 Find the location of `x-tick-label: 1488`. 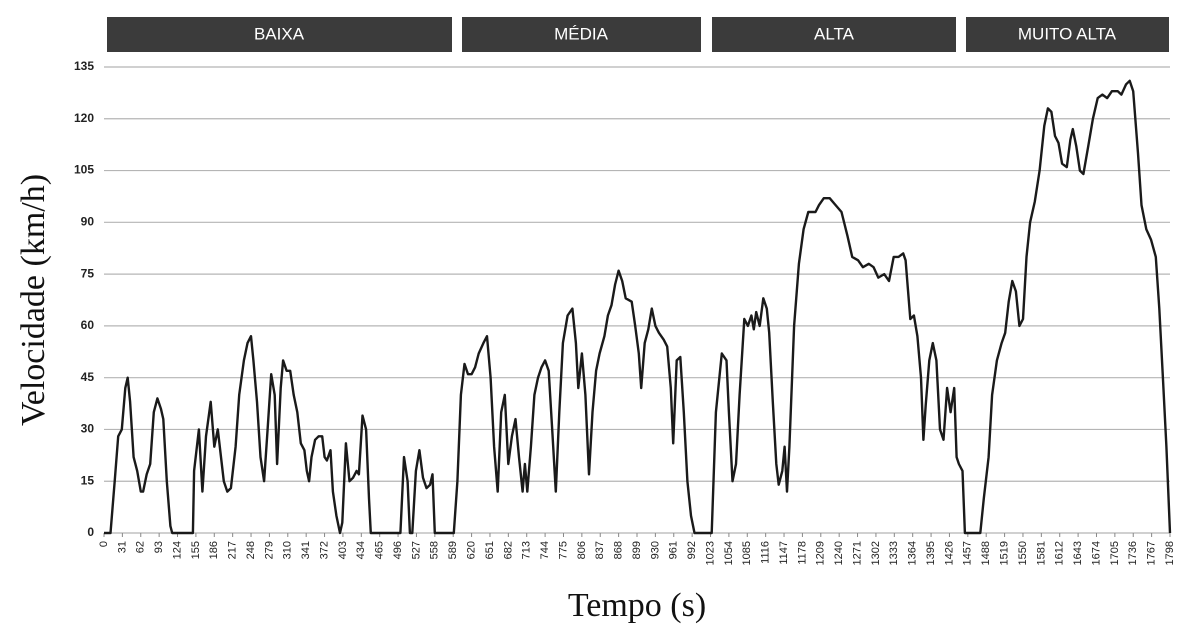

x-tick-label: 1488 is located at coordinates (986, 553).